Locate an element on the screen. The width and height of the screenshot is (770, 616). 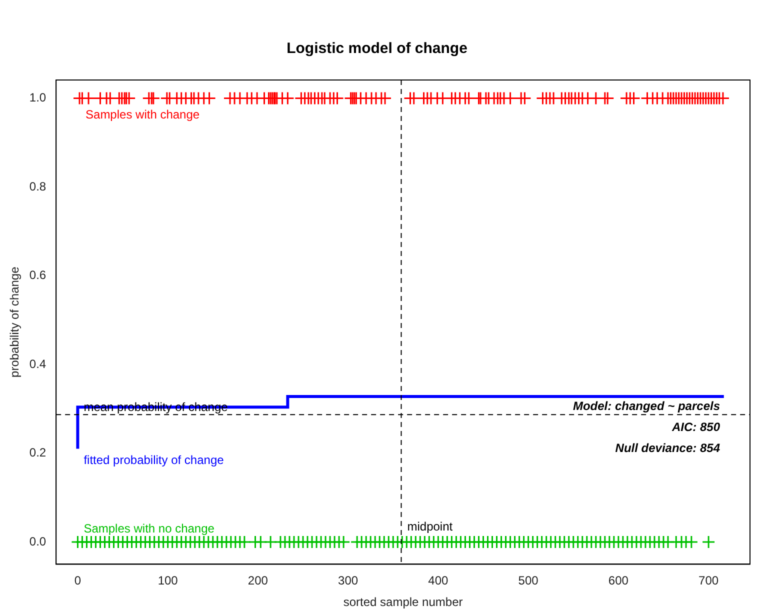
y-tick-label: 0.2 is located at coordinates (37, 453).